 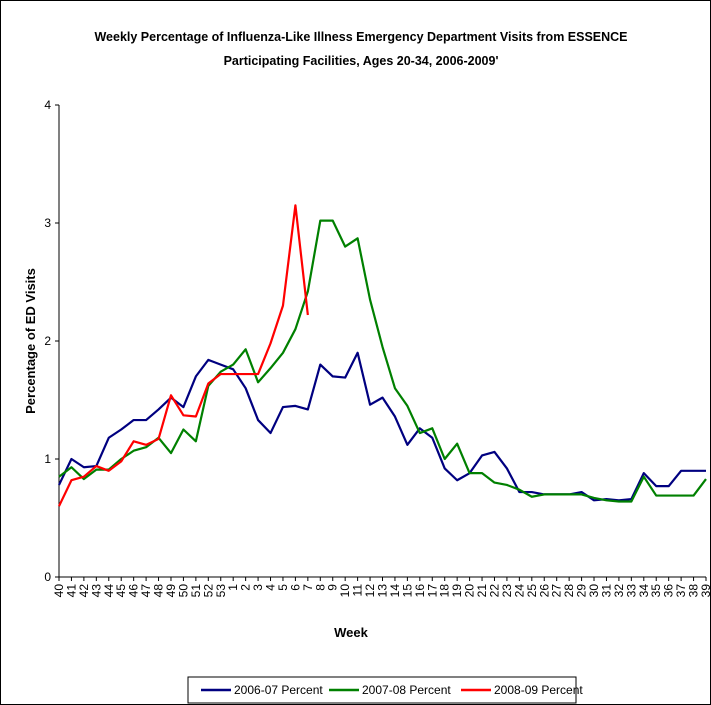 I want to click on y-axis-ticks: 0 1 2 3 4, so click(x=51, y=341).